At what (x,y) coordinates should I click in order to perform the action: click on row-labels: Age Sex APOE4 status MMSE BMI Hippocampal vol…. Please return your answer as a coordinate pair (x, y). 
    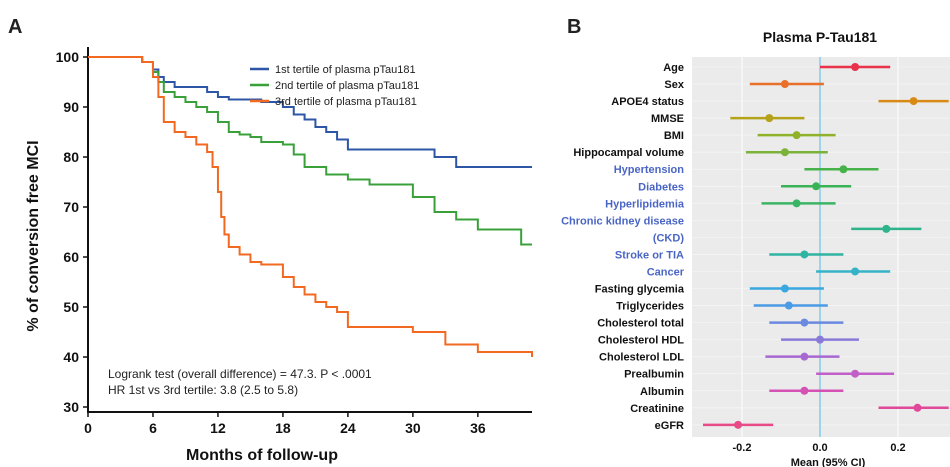
    Looking at the image, I should click on (623, 247).